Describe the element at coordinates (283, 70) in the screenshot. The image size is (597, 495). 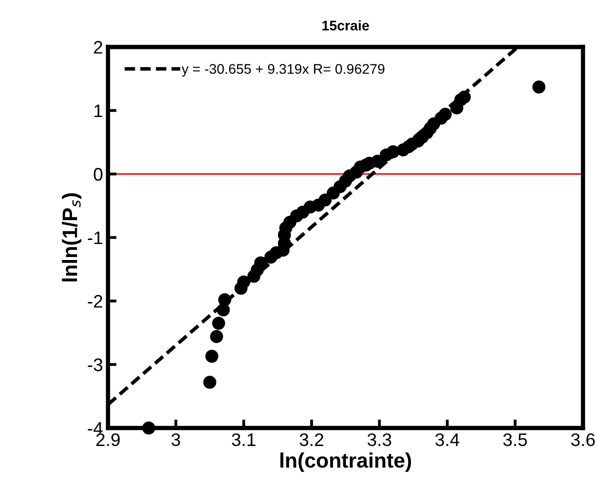
I see `legend-label: y = -30.655 + 9.319x R= 0.96279` at that location.